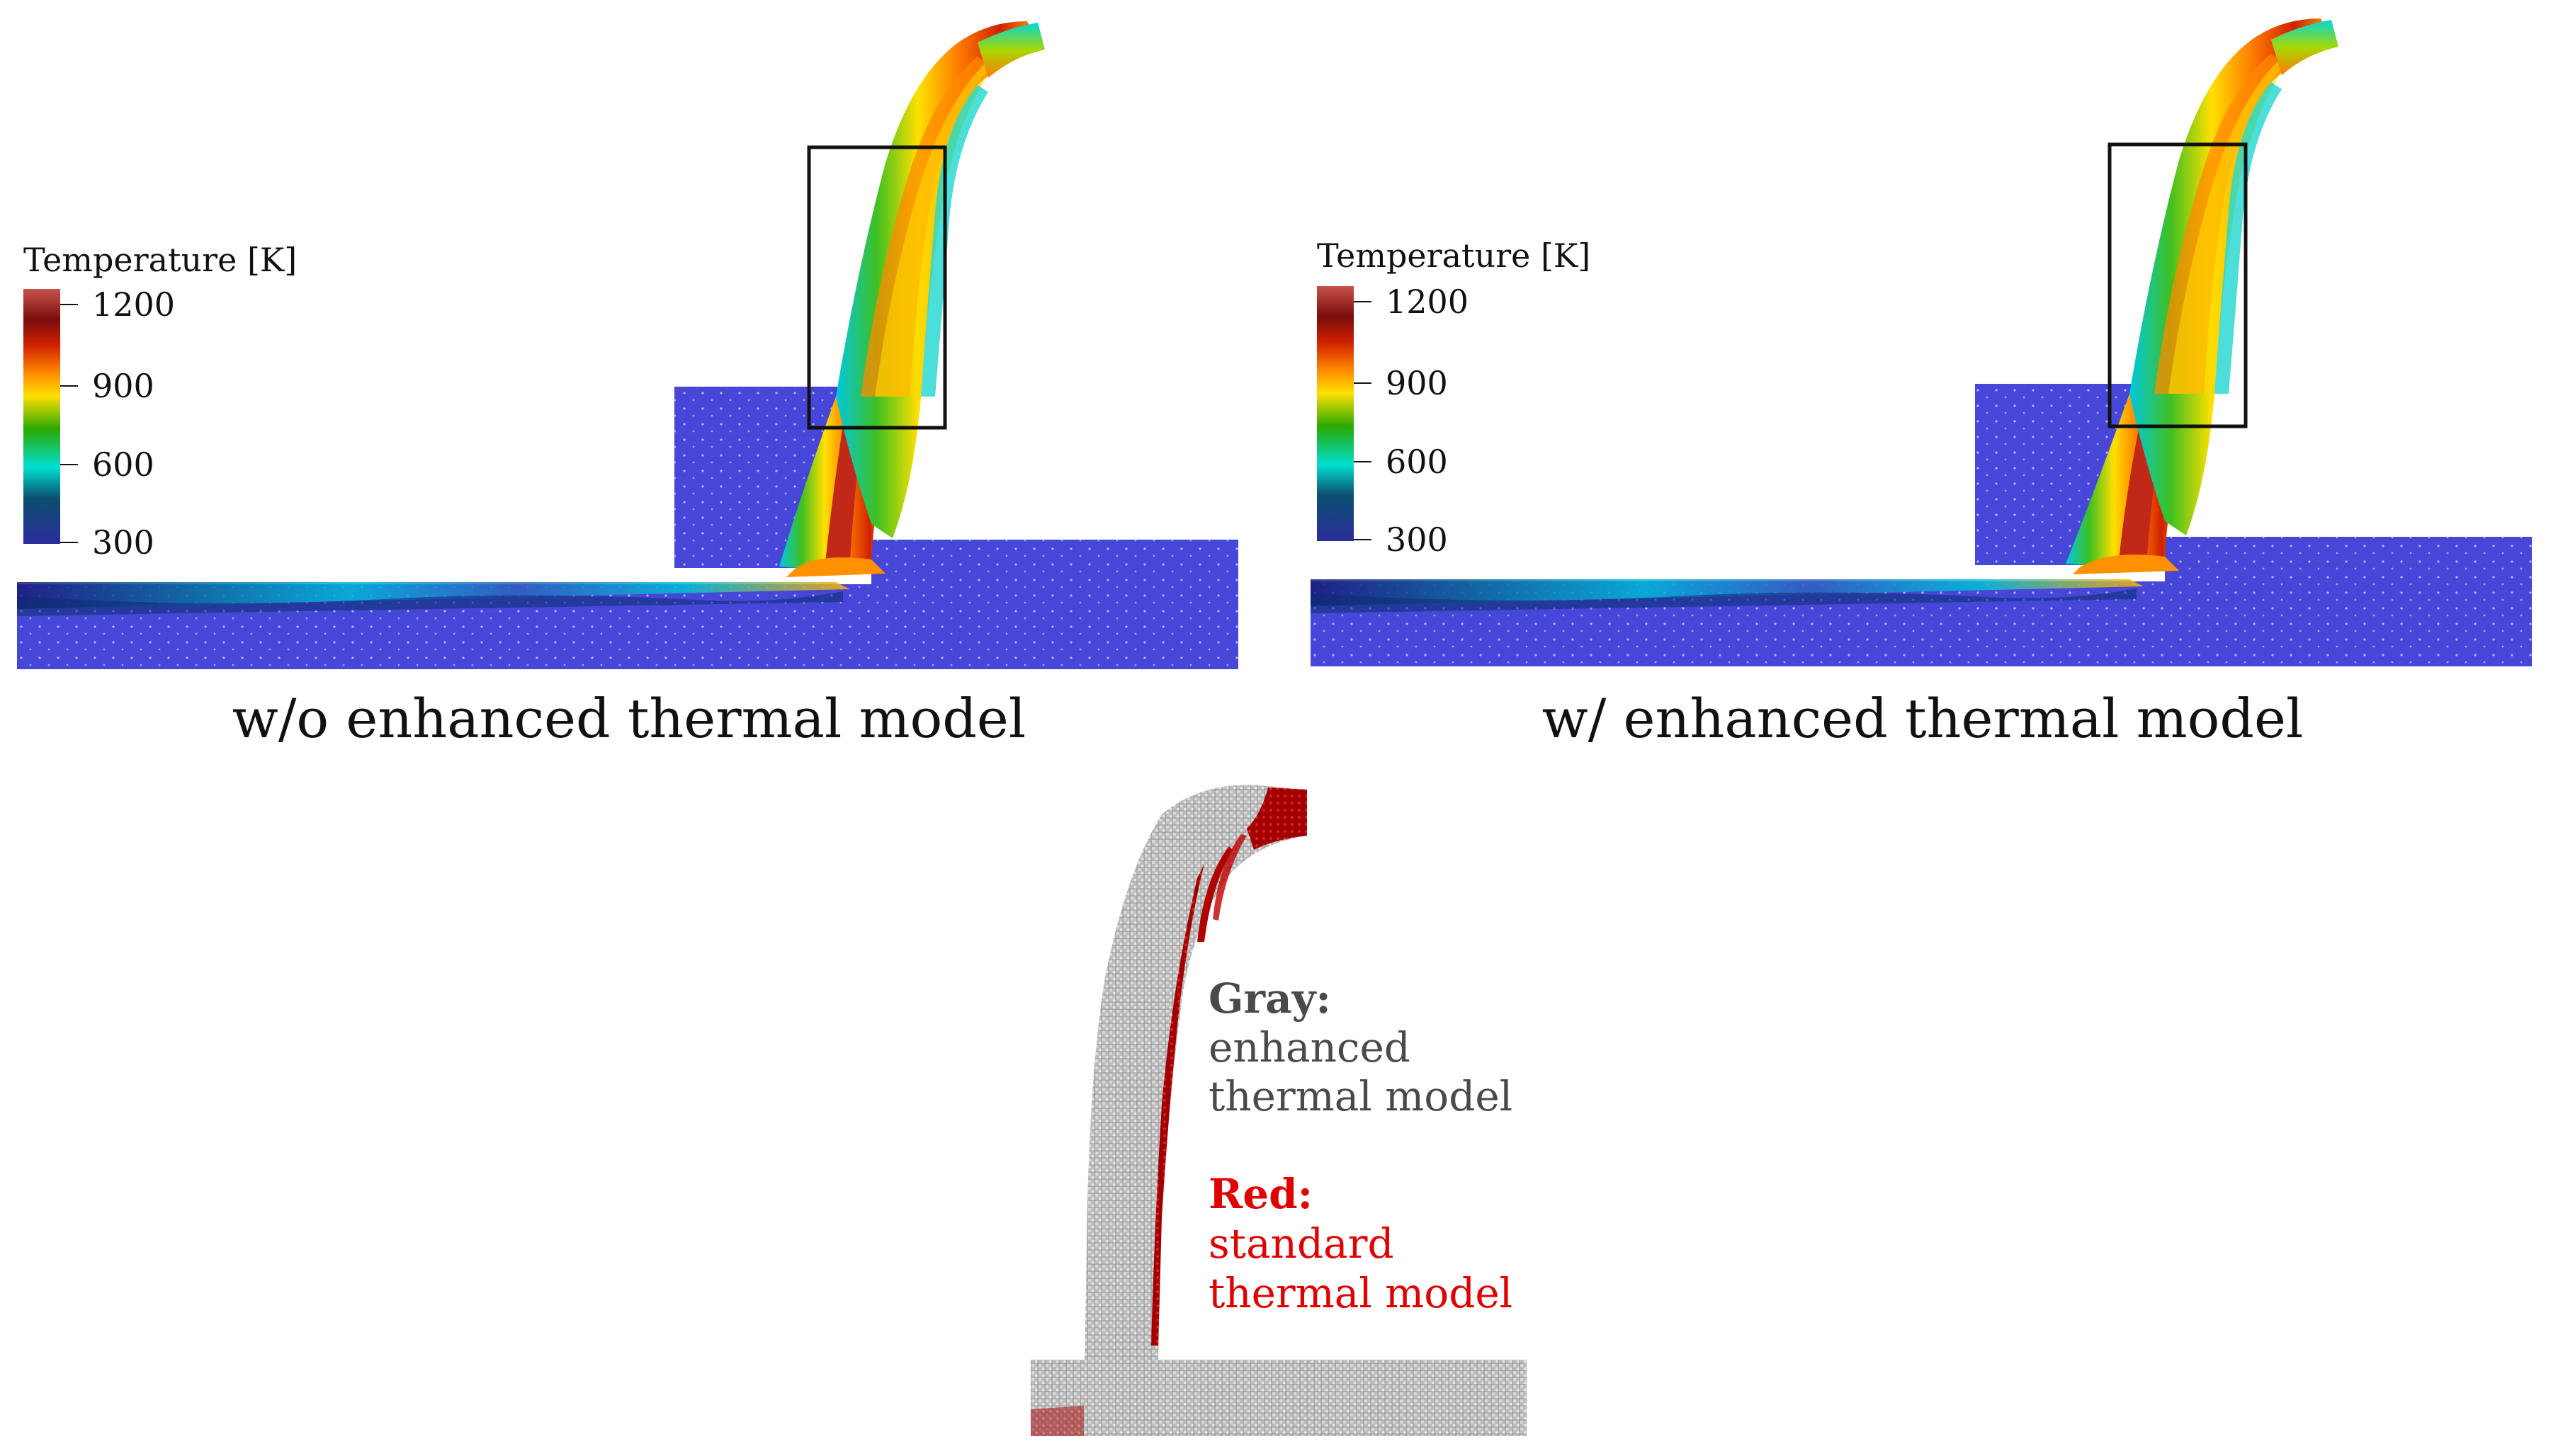 The height and width of the screenshot is (1456, 2563). Describe the element at coordinates (1302, 1244) in the screenshot. I see `red-legend-line-1: standard` at that location.